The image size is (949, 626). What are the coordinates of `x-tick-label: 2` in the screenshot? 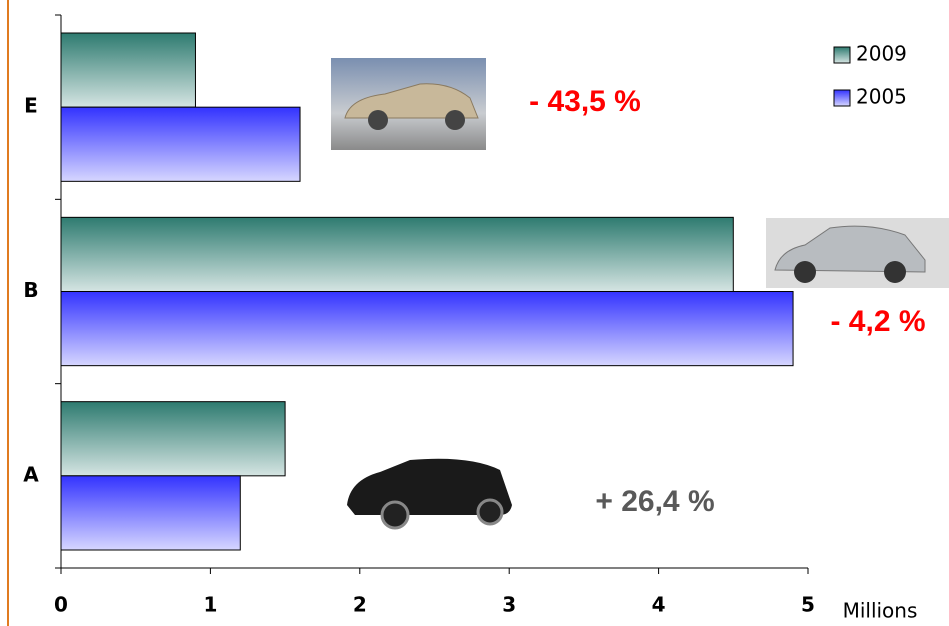 It's located at (360, 605).